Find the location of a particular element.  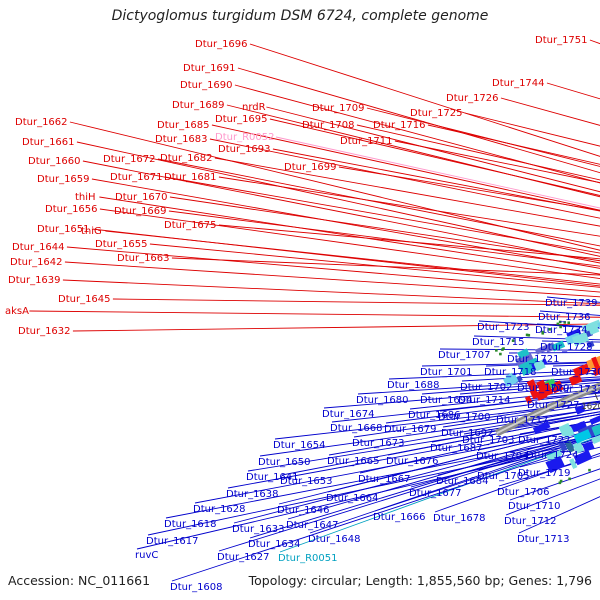

gene-label-lower: Dtur_1638 is located at coordinates (252, 494).